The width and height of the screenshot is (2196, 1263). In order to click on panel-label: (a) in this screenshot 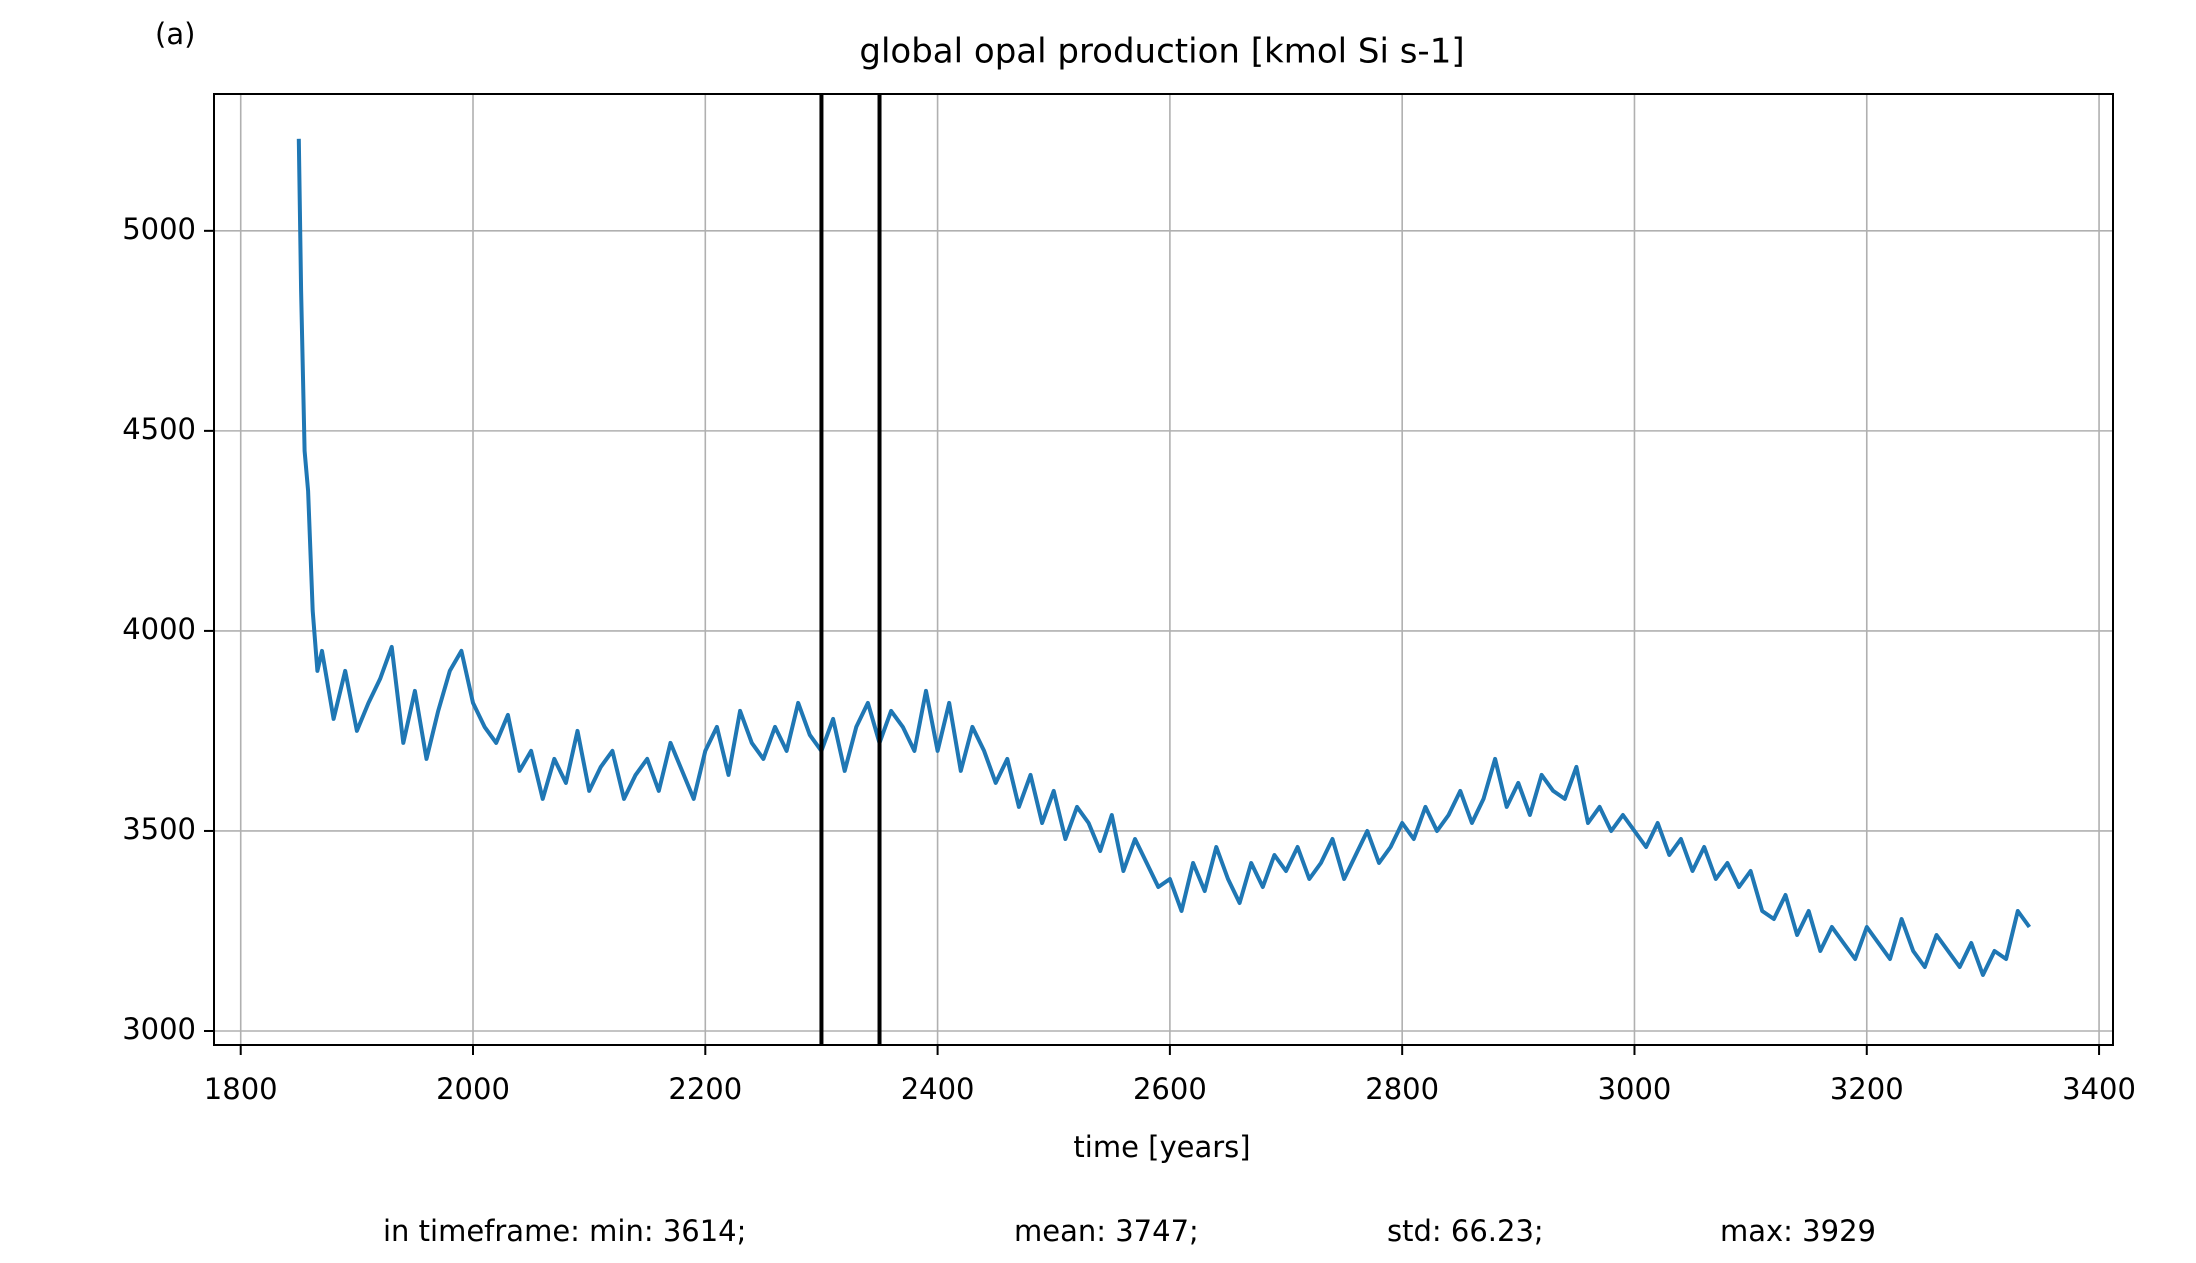, I will do `click(175, 34)`.